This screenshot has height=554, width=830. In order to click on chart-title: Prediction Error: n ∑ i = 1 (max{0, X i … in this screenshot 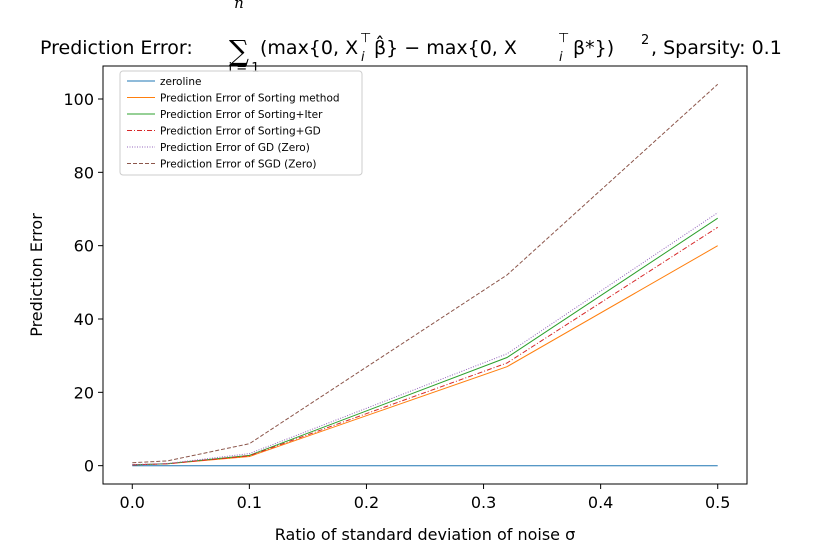, I will do `click(411, 38)`.